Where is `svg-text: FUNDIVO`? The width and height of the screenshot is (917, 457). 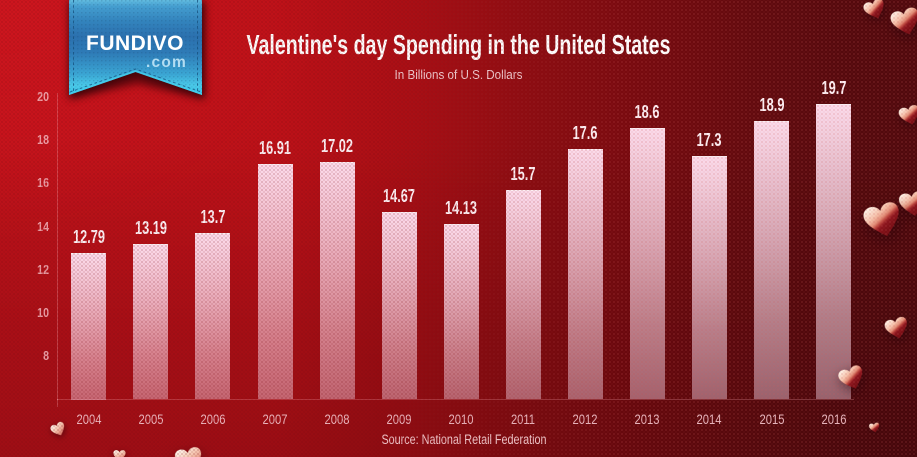 svg-text: FUNDIVO is located at coordinates (135, 43).